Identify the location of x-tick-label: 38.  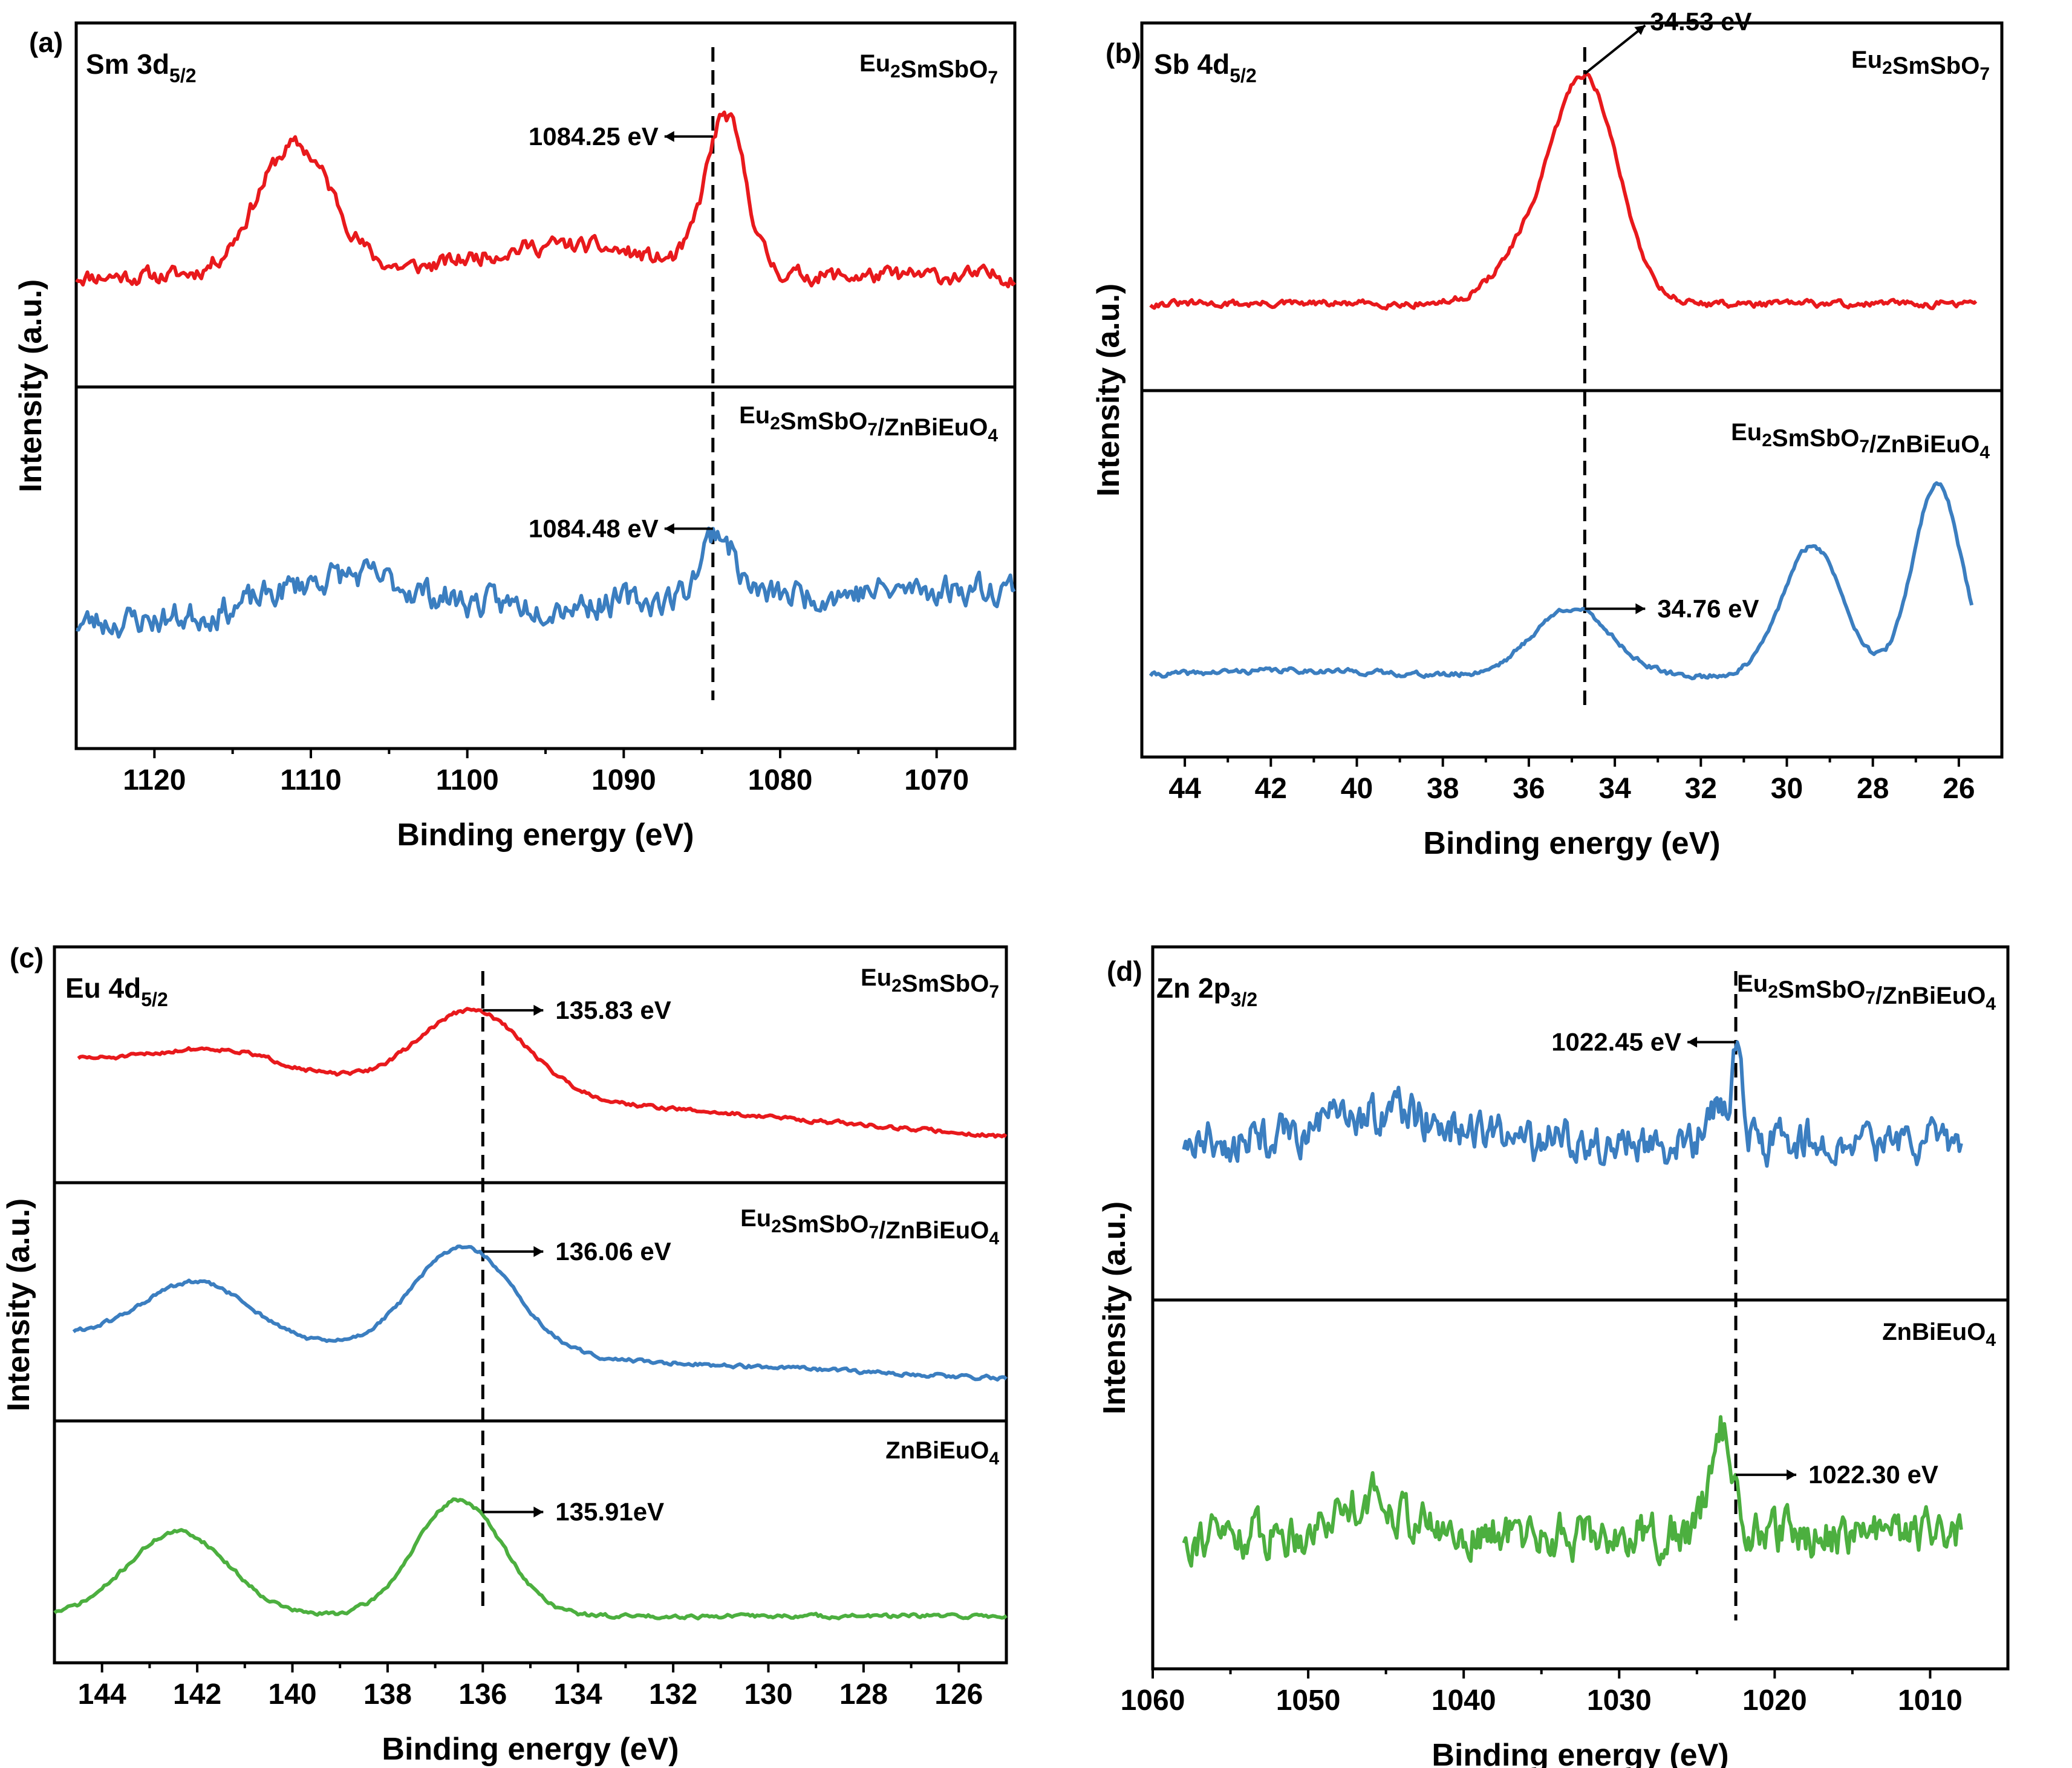
(1443, 789).